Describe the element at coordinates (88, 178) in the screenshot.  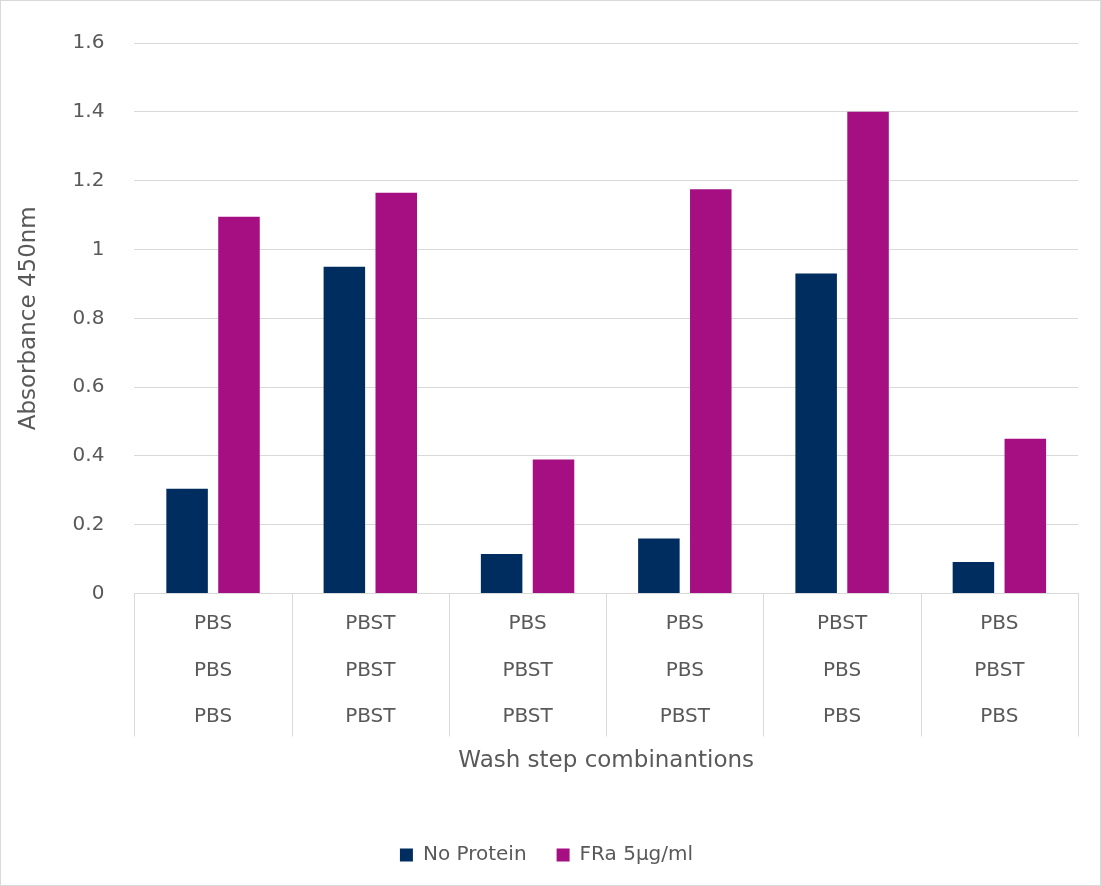
I see `y-tick-label: 1.2` at that location.